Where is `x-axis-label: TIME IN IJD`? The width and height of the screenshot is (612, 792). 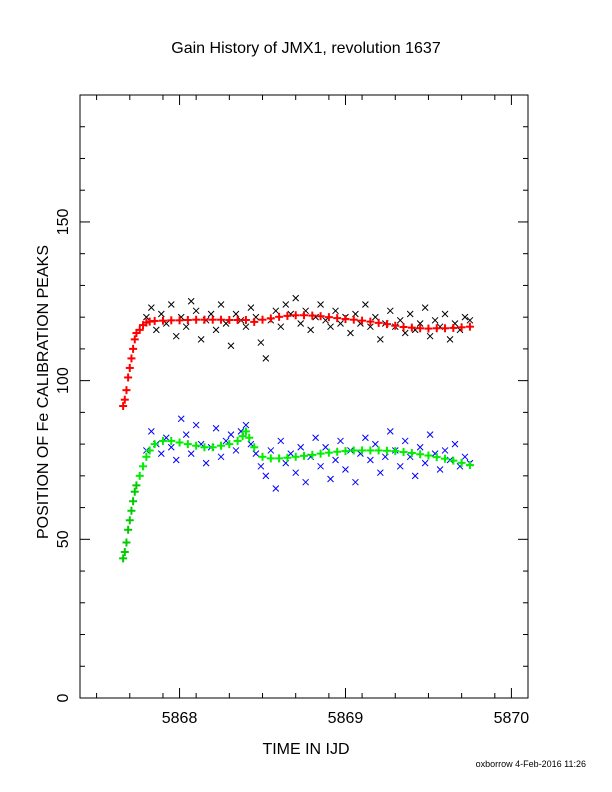
x-axis-label: TIME IN IJD is located at coordinates (305, 749).